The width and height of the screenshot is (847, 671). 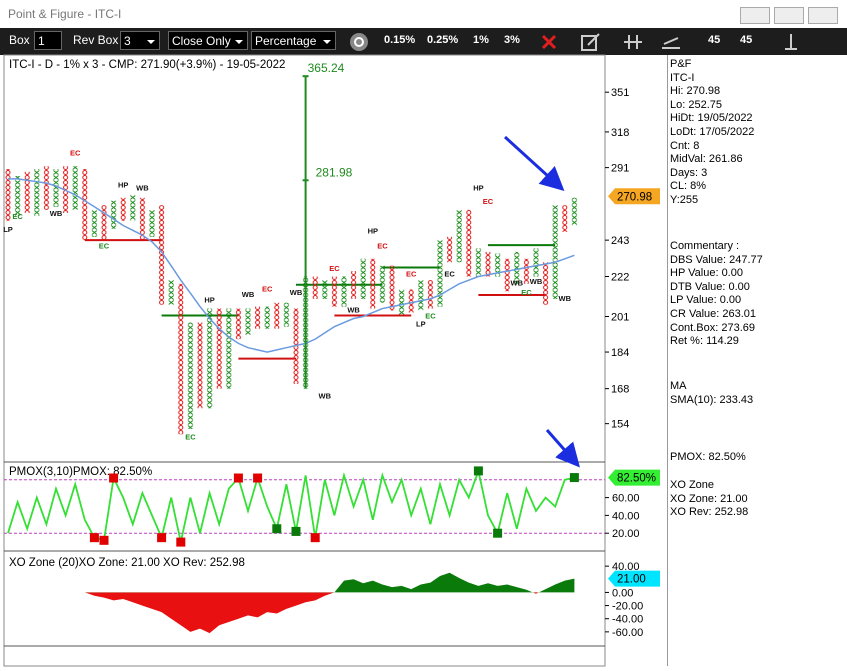 What do you see at coordinates (334, 172) in the screenshot?
I see `target-label: 281.98` at bounding box center [334, 172].